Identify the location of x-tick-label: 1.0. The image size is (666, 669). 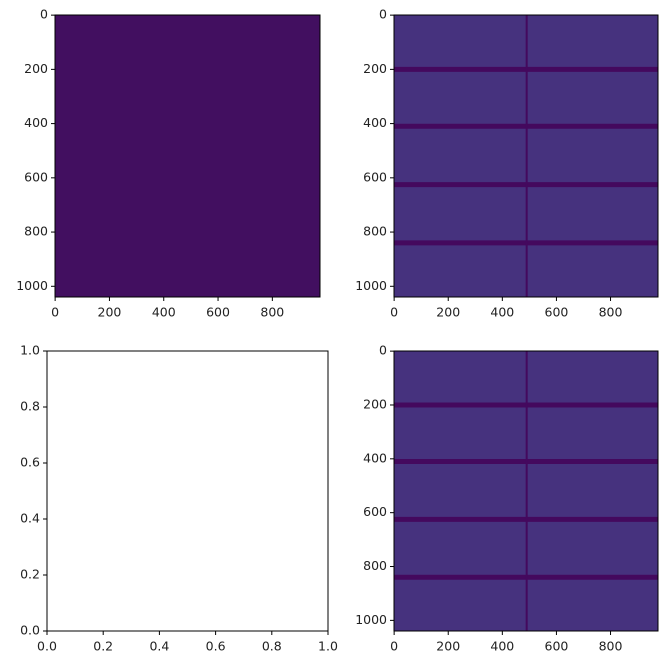
(328, 646).